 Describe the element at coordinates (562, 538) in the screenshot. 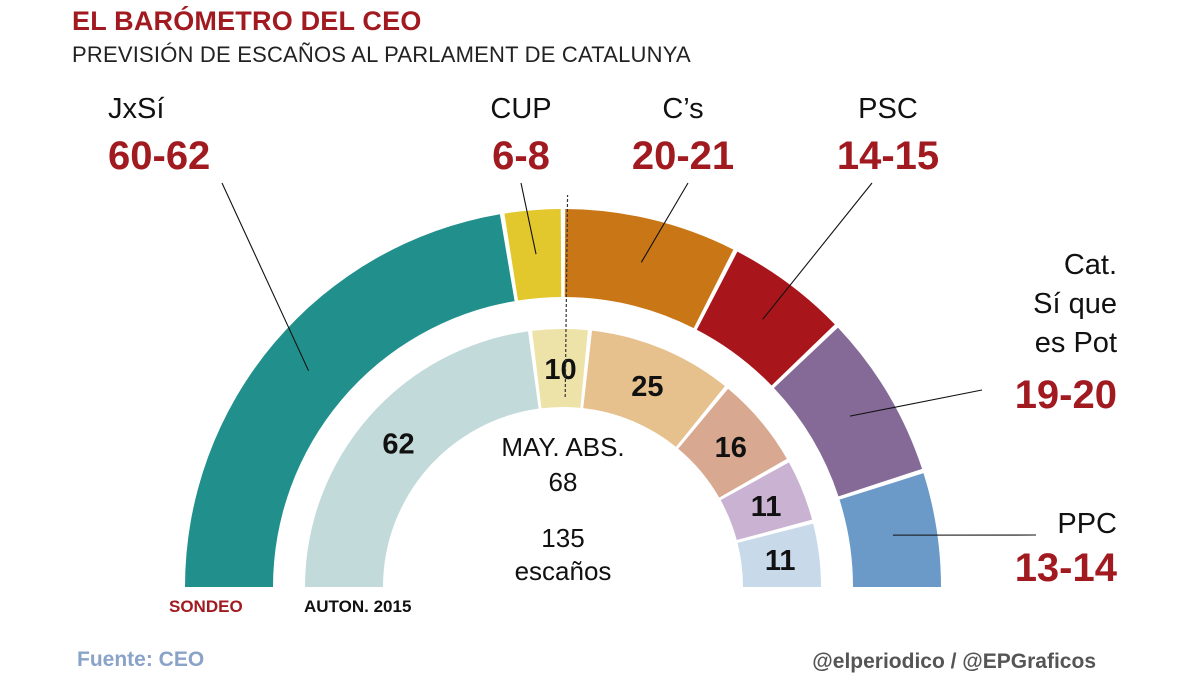

I see `total-seats-value: 135` at that location.